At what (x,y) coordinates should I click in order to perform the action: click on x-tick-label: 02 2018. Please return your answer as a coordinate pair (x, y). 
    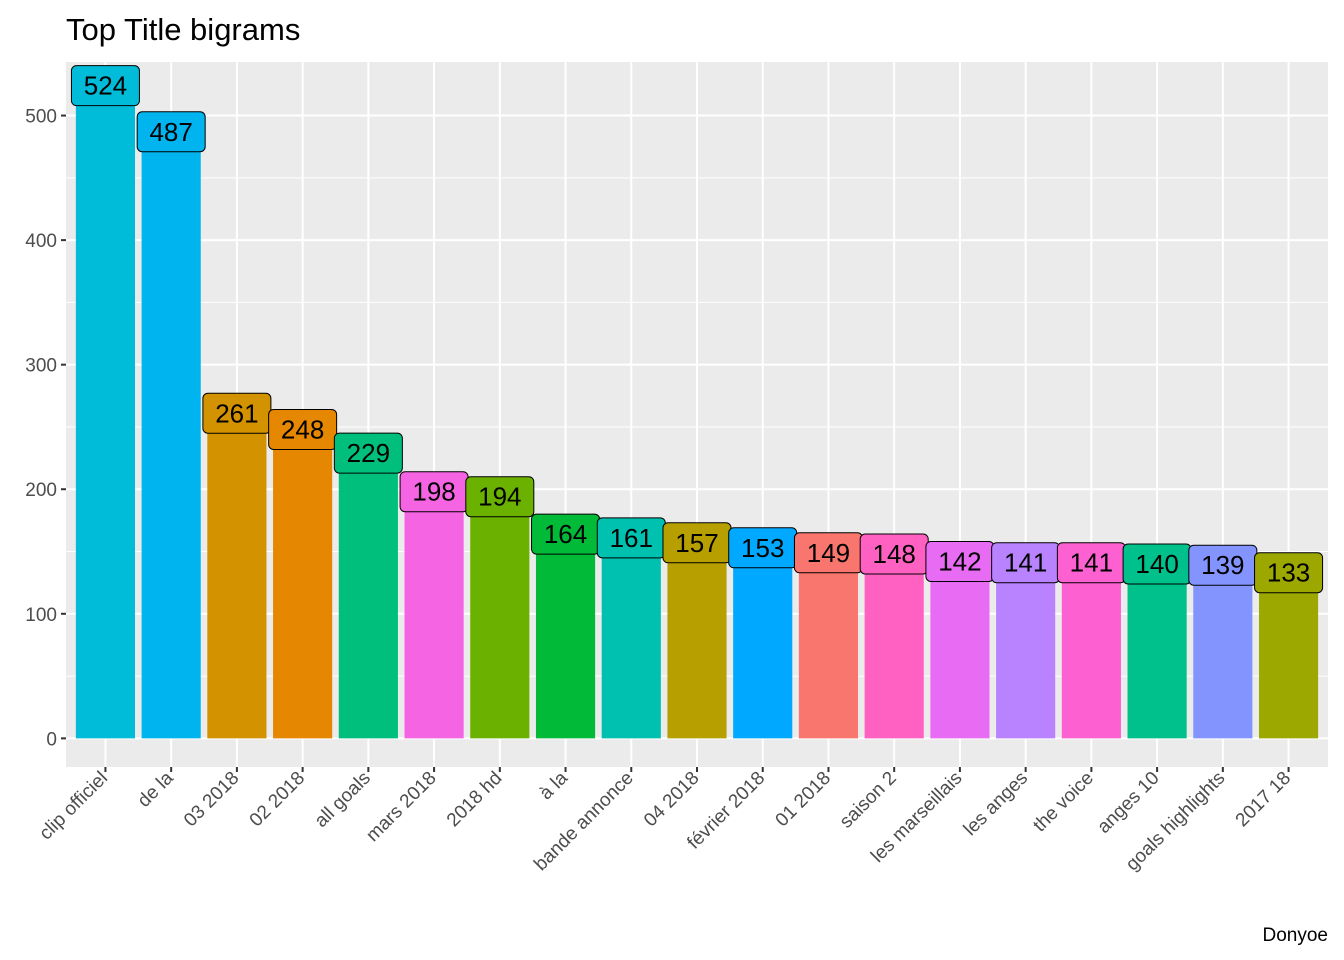
    Looking at the image, I should click on (277, 799).